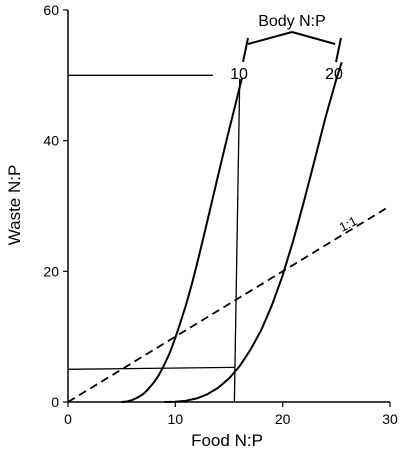 This screenshot has height=460, width=403. What do you see at coordinates (68, 419) in the screenshot?
I see `x-tick-label: 0` at bounding box center [68, 419].